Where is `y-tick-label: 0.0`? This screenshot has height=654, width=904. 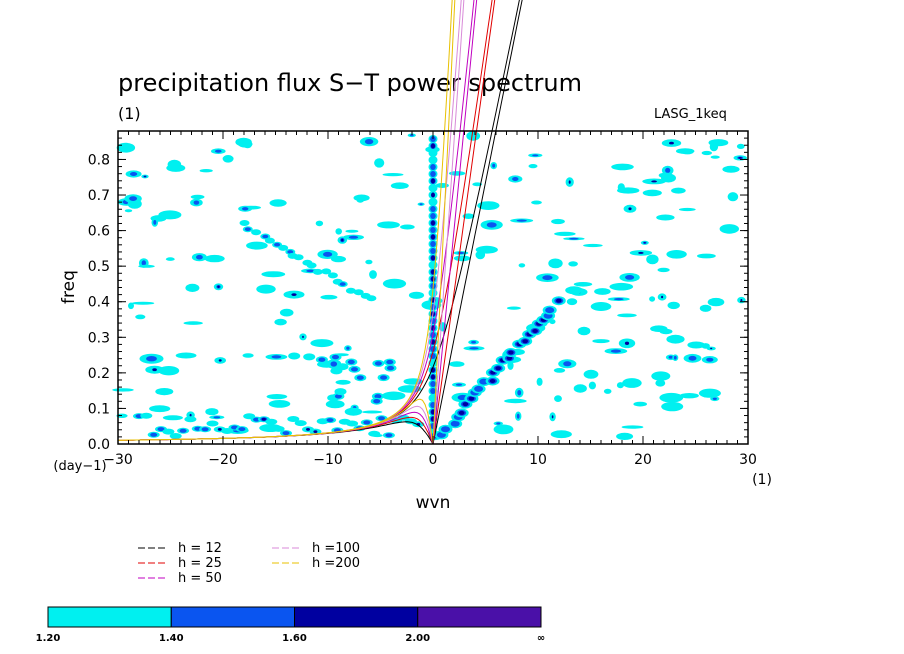 y-tick-label: 0.0 is located at coordinates (99, 445).